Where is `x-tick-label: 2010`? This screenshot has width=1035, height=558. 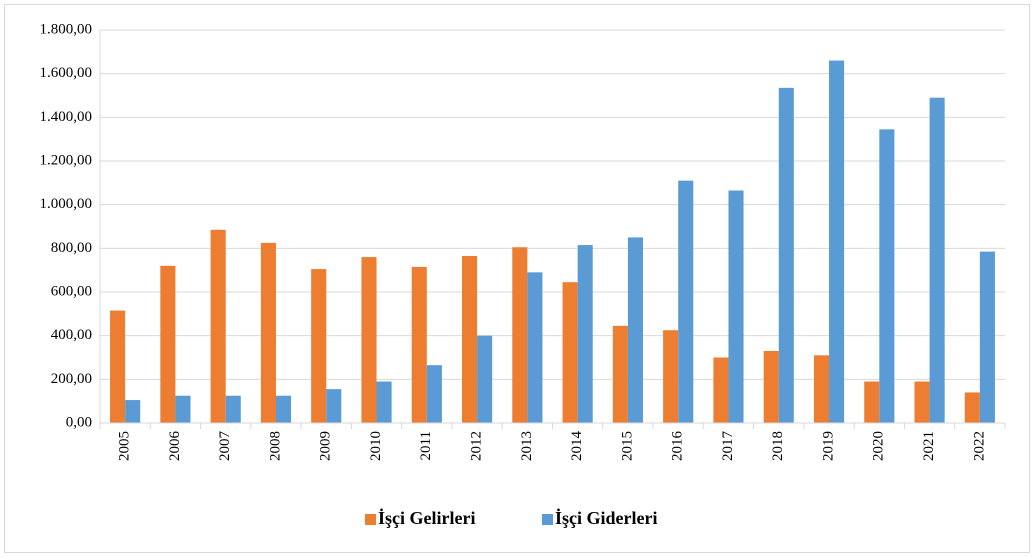
x-tick-label: 2010 is located at coordinates (376, 446).